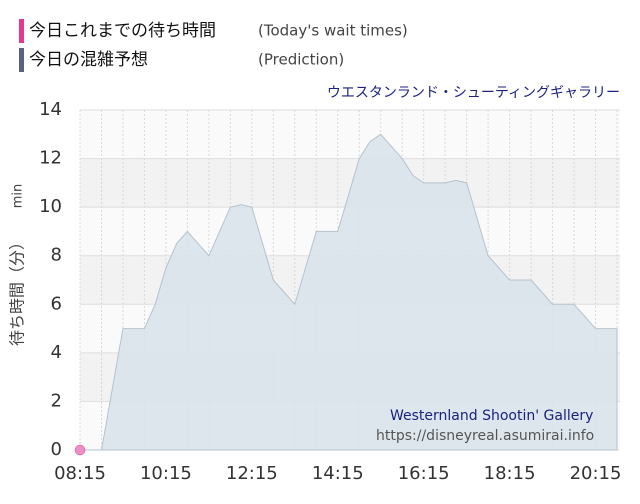 The height and width of the screenshot is (504, 640). I want to click on y-tick-label: 8, so click(56, 255).